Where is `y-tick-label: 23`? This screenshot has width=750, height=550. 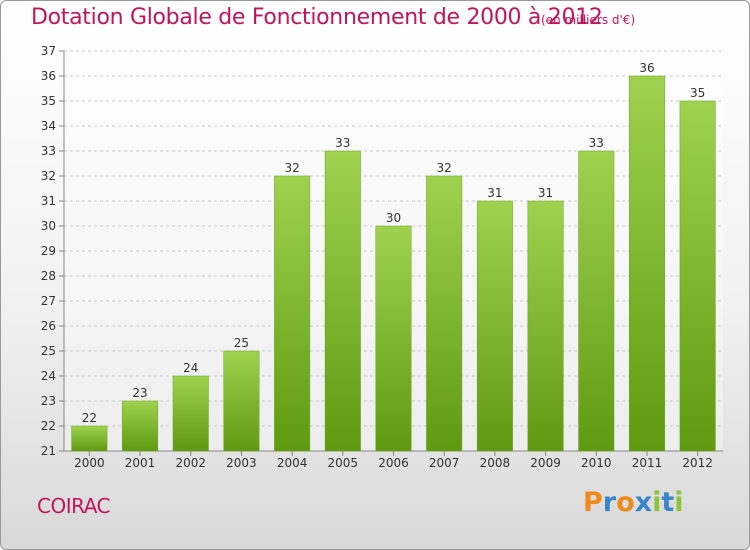 y-tick-label: 23 is located at coordinates (48, 401).